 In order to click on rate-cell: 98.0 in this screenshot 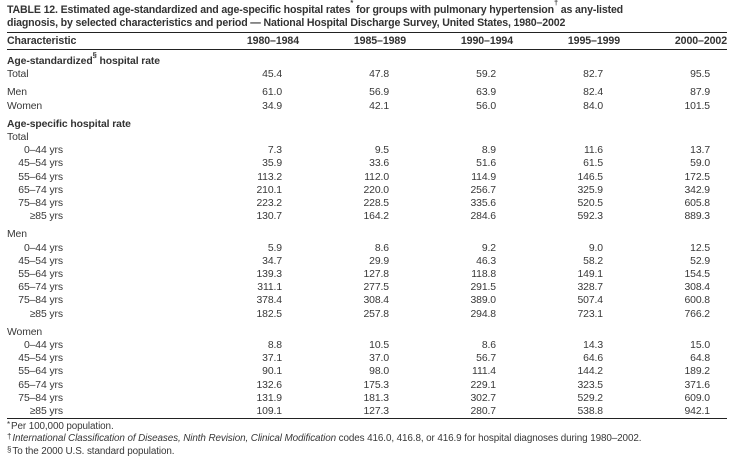, I will do `click(379, 372)`.